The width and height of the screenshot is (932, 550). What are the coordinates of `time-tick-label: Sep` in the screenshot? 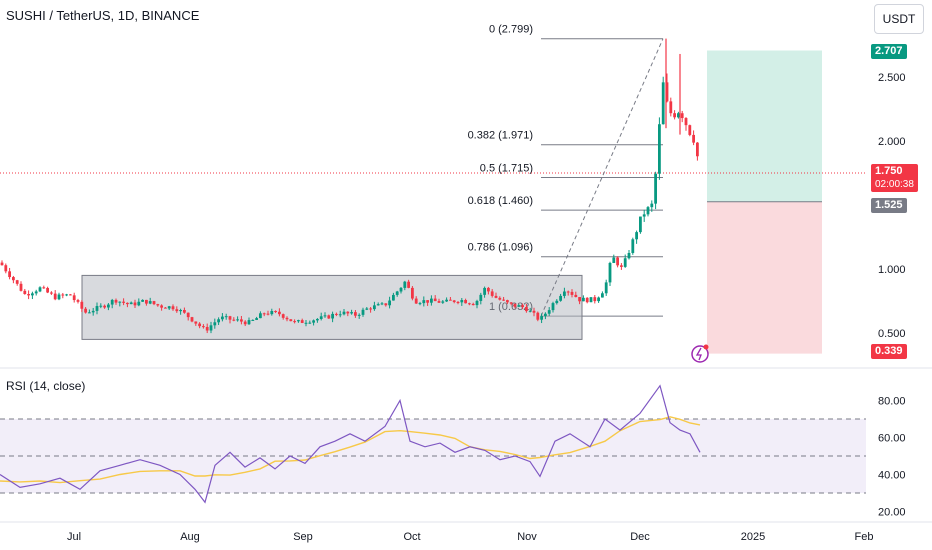 It's located at (303, 537).